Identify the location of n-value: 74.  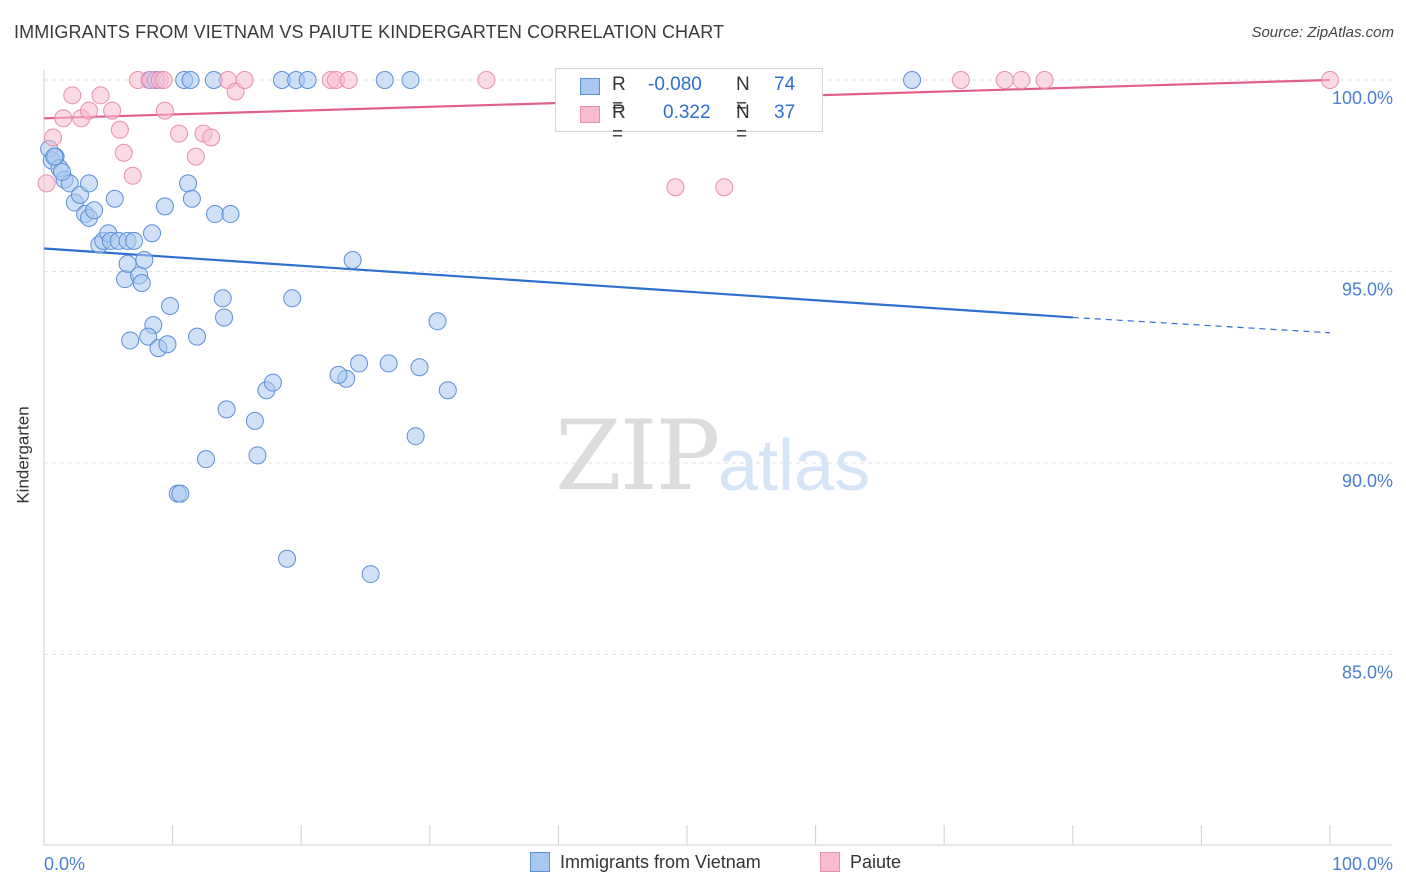
(785, 84).